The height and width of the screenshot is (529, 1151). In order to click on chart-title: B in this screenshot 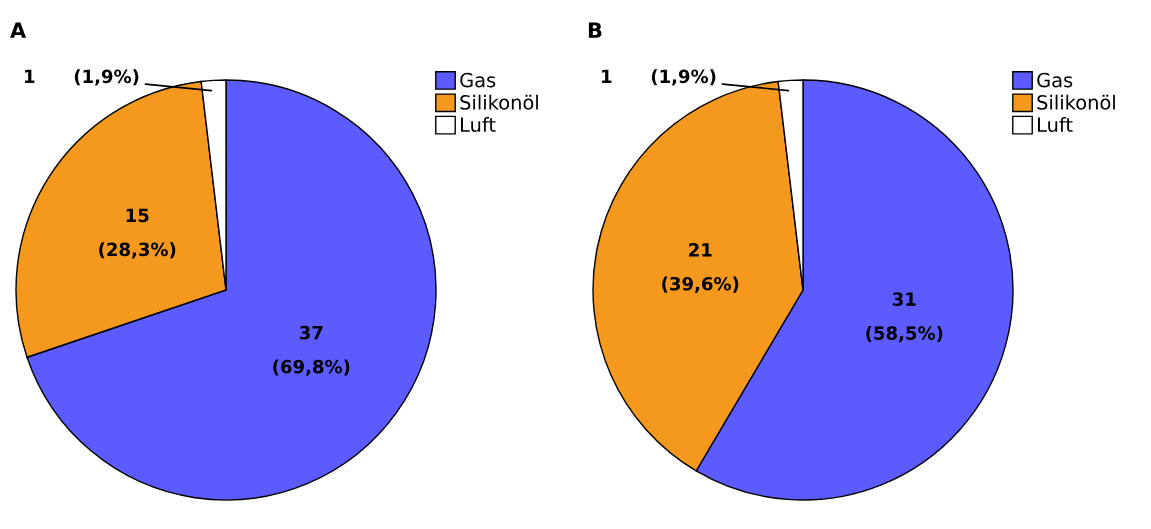, I will do `click(595, 30)`.